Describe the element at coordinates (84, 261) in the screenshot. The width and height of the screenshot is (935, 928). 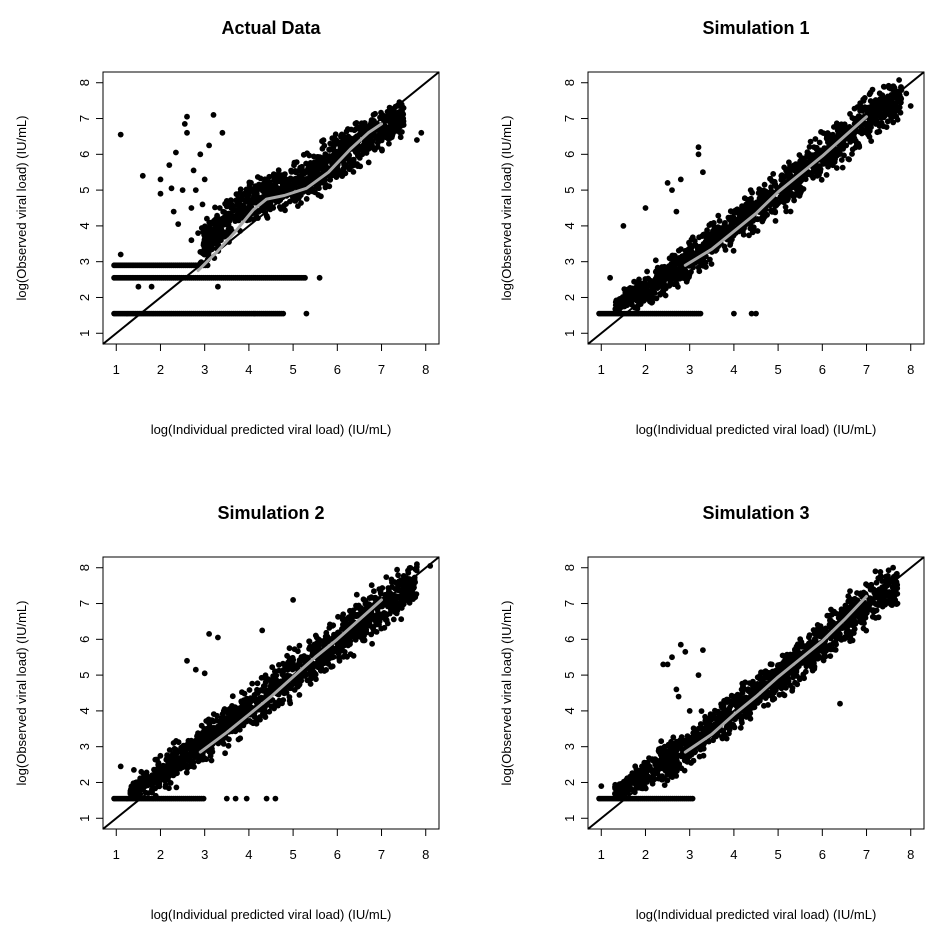
I see `y-tick-label: 3` at that location.